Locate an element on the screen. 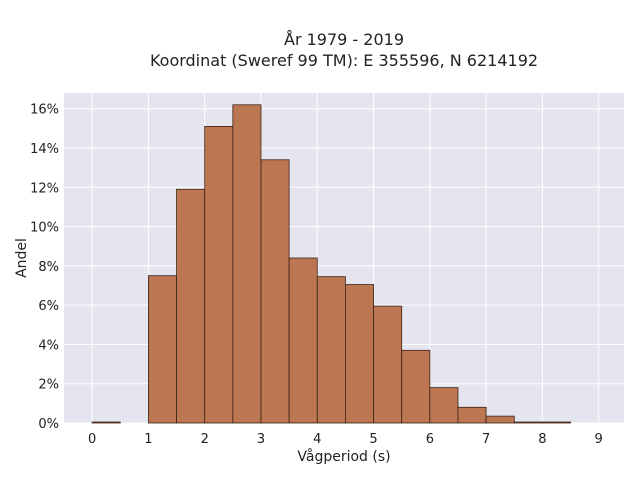  x-tick-label: 4 is located at coordinates (317, 439).